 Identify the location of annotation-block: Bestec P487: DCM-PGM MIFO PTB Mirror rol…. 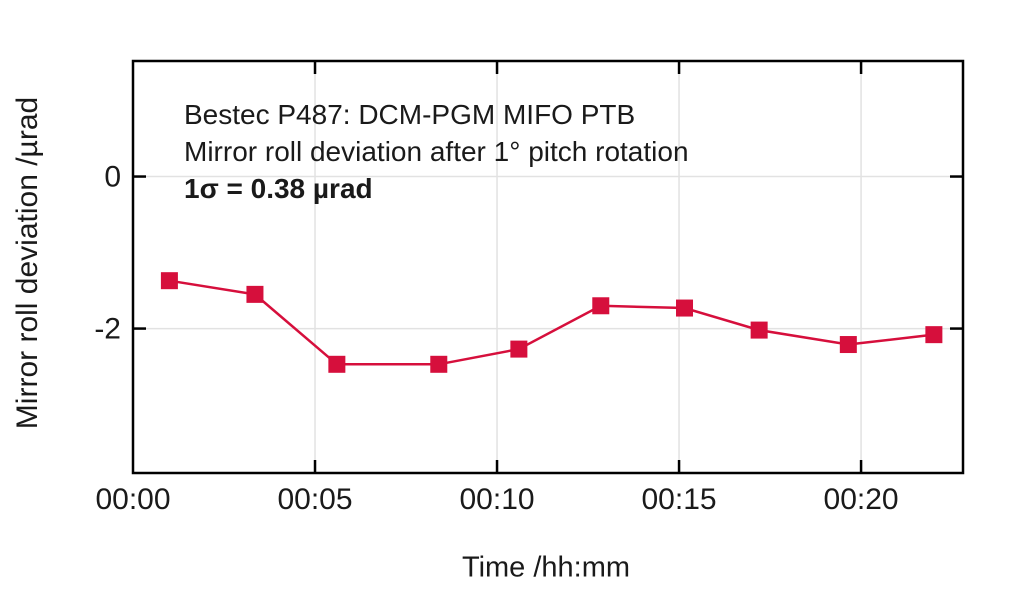
(436, 151).